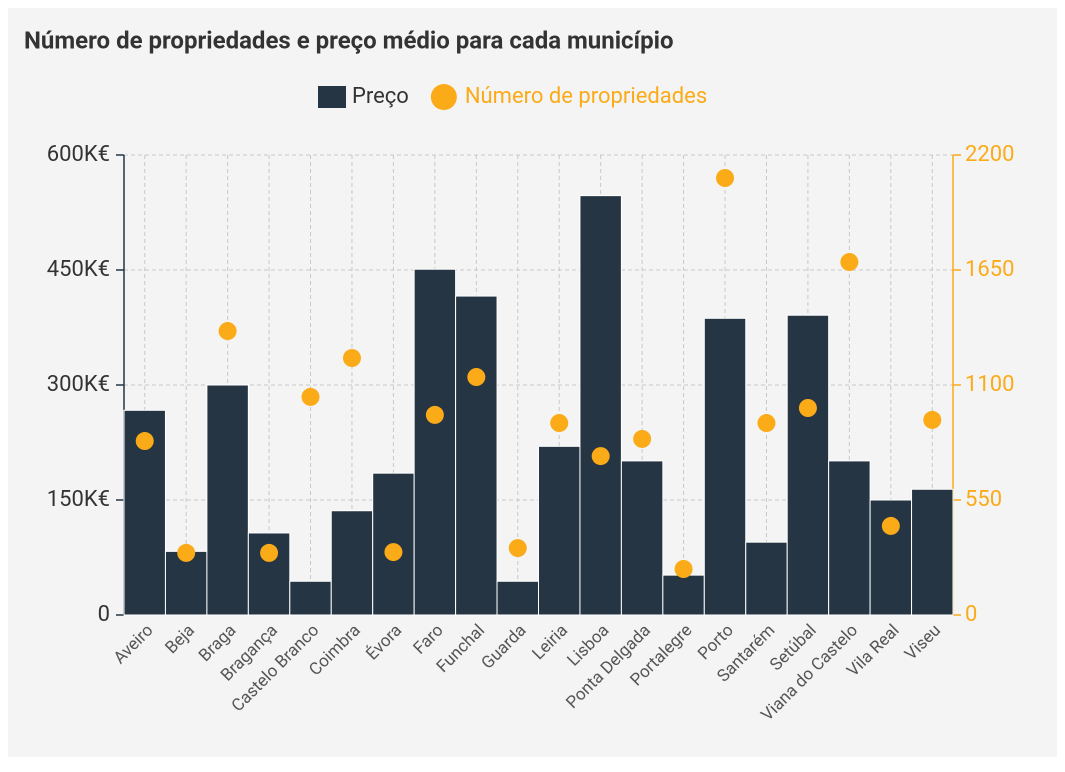  What do you see at coordinates (78, 154) in the screenshot?
I see `y-tick-label: 600K€` at bounding box center [78, 154].